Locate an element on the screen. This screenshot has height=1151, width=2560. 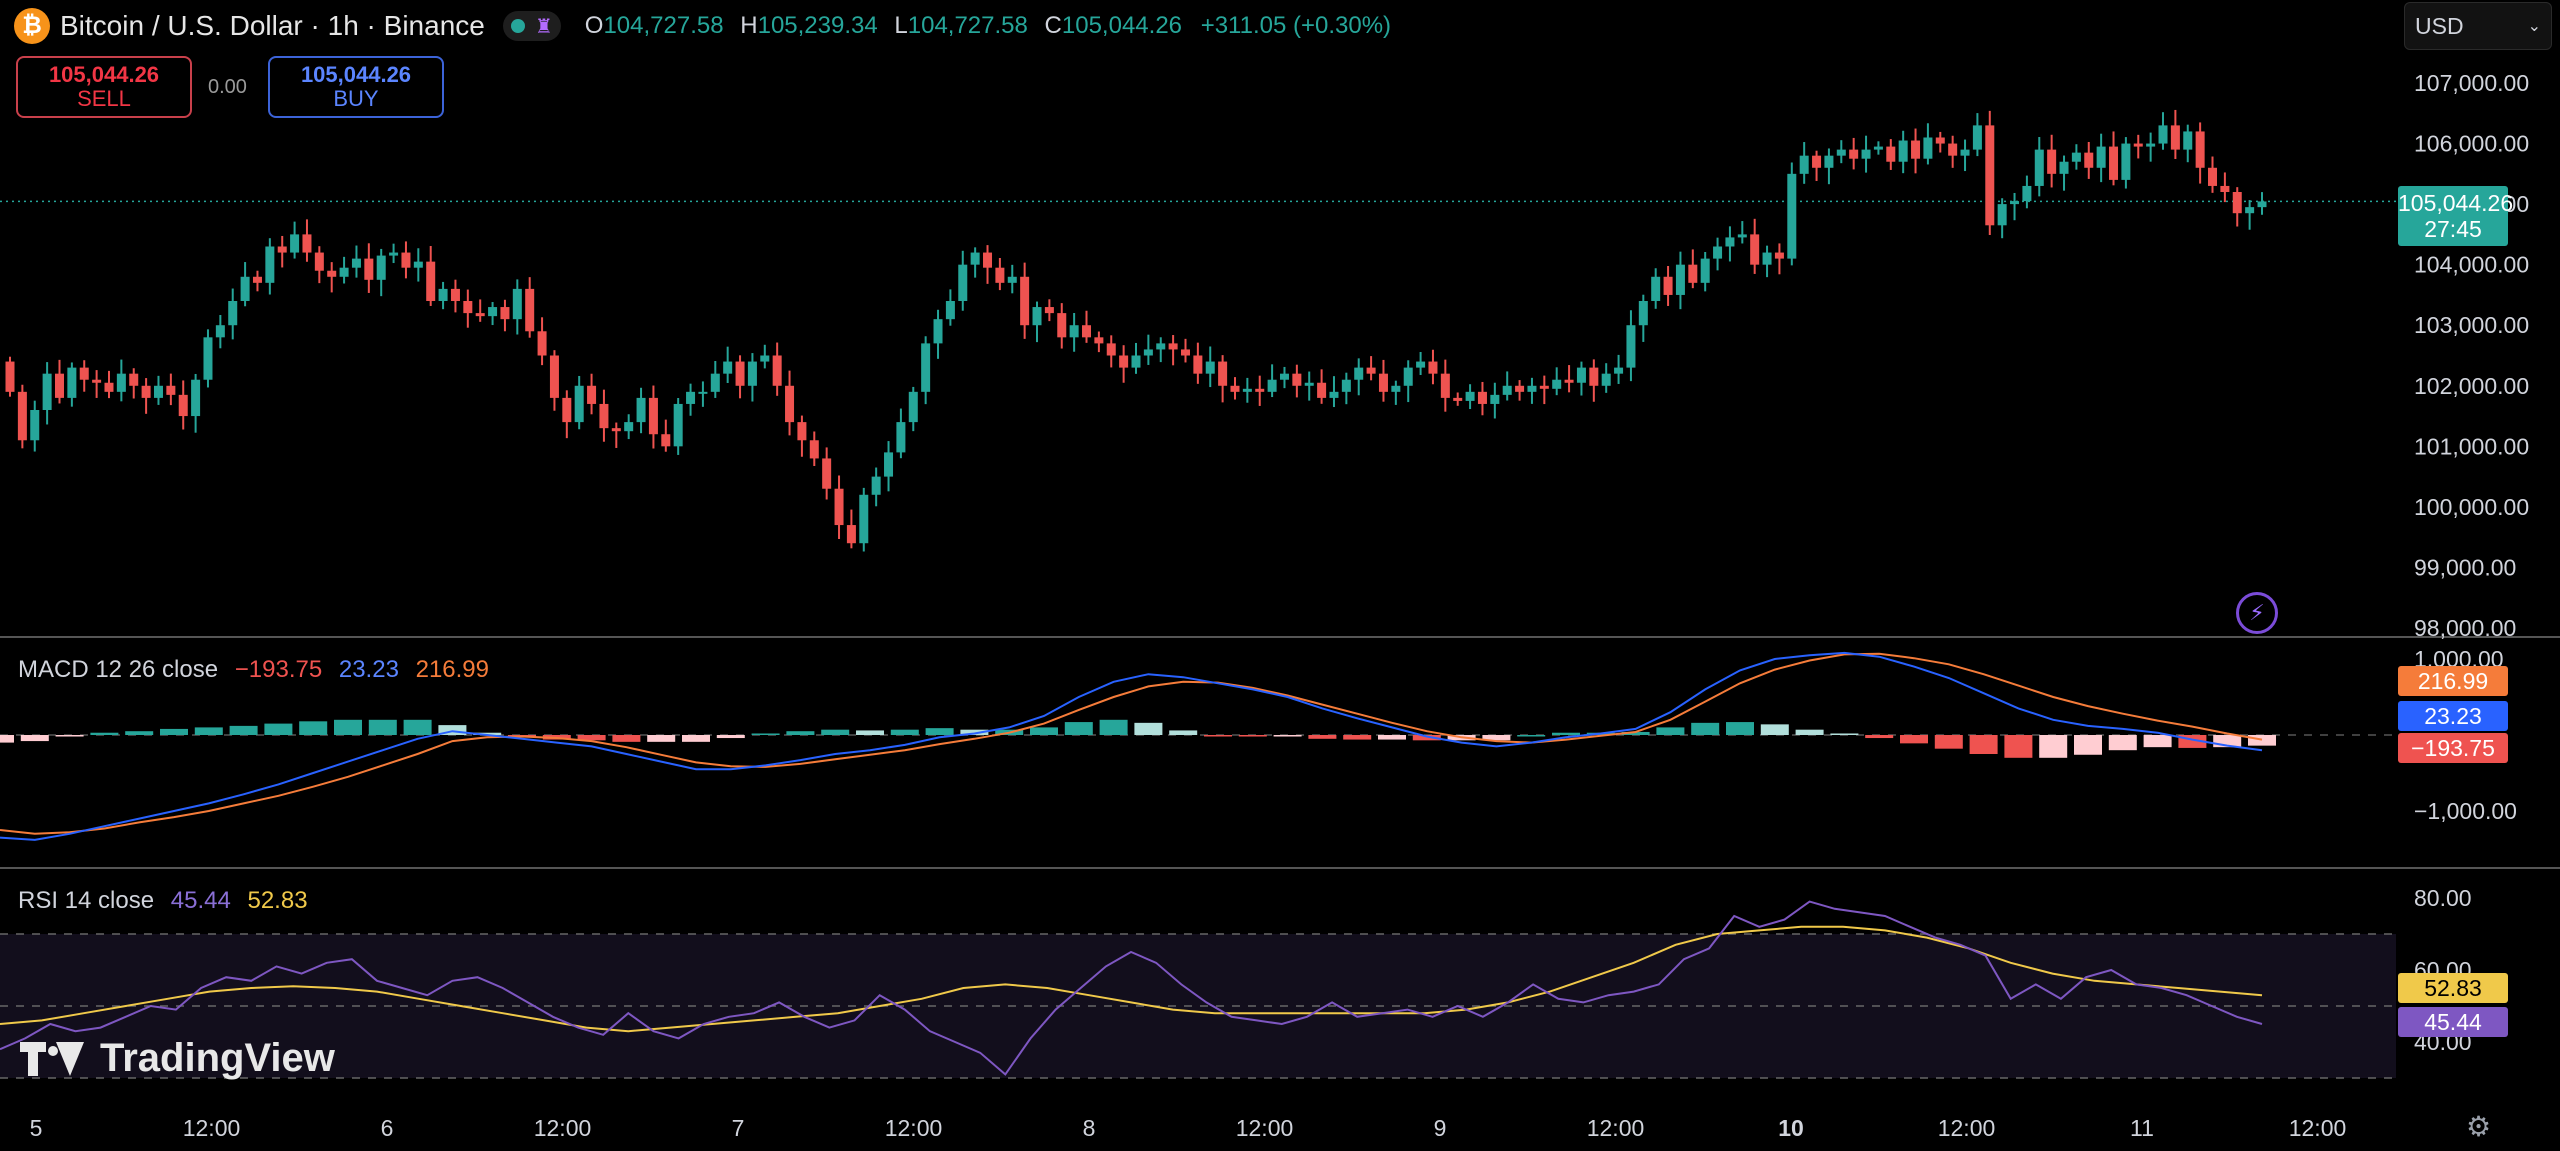
price-axis-label: 100,000.00 is located at coordinates (2471, 507).